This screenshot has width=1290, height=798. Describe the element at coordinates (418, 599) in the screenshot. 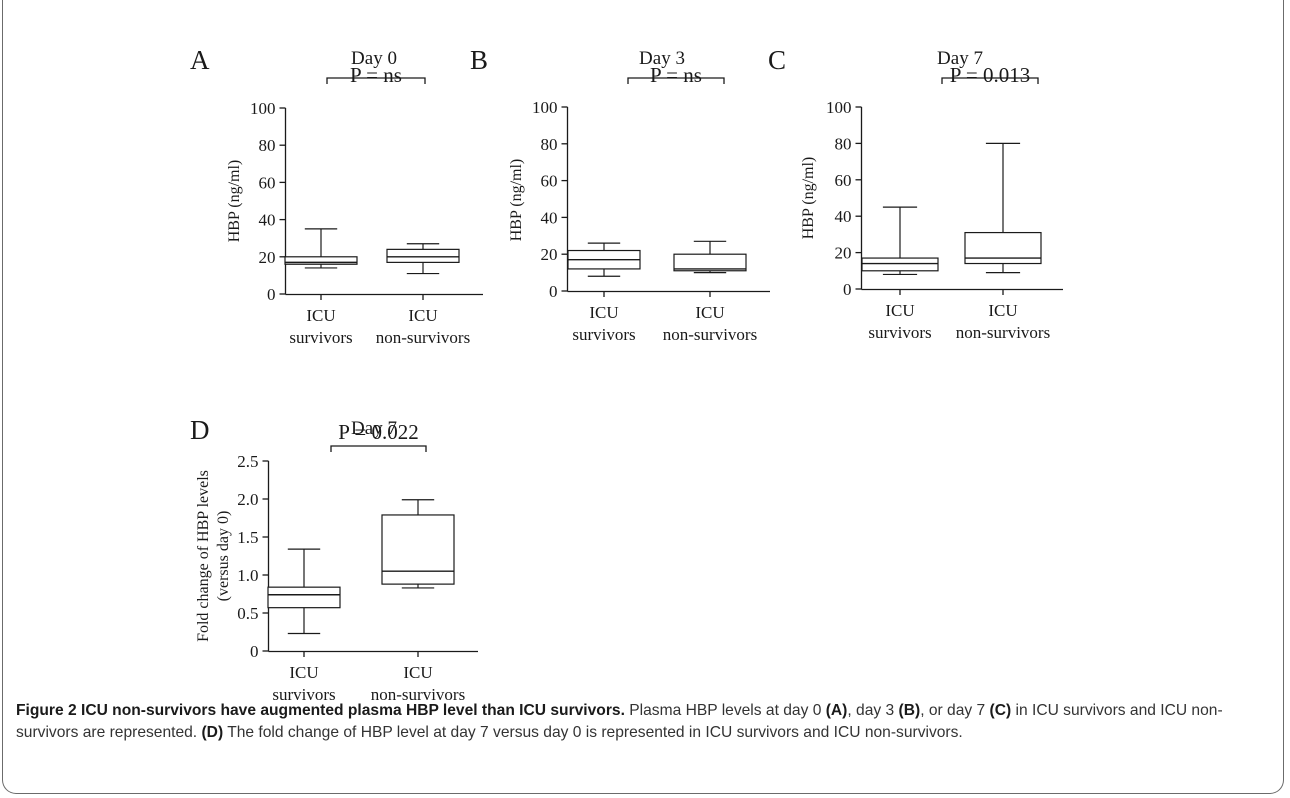

I see `panel-d-box-non-survivors: ICU non-survivors` at that location.